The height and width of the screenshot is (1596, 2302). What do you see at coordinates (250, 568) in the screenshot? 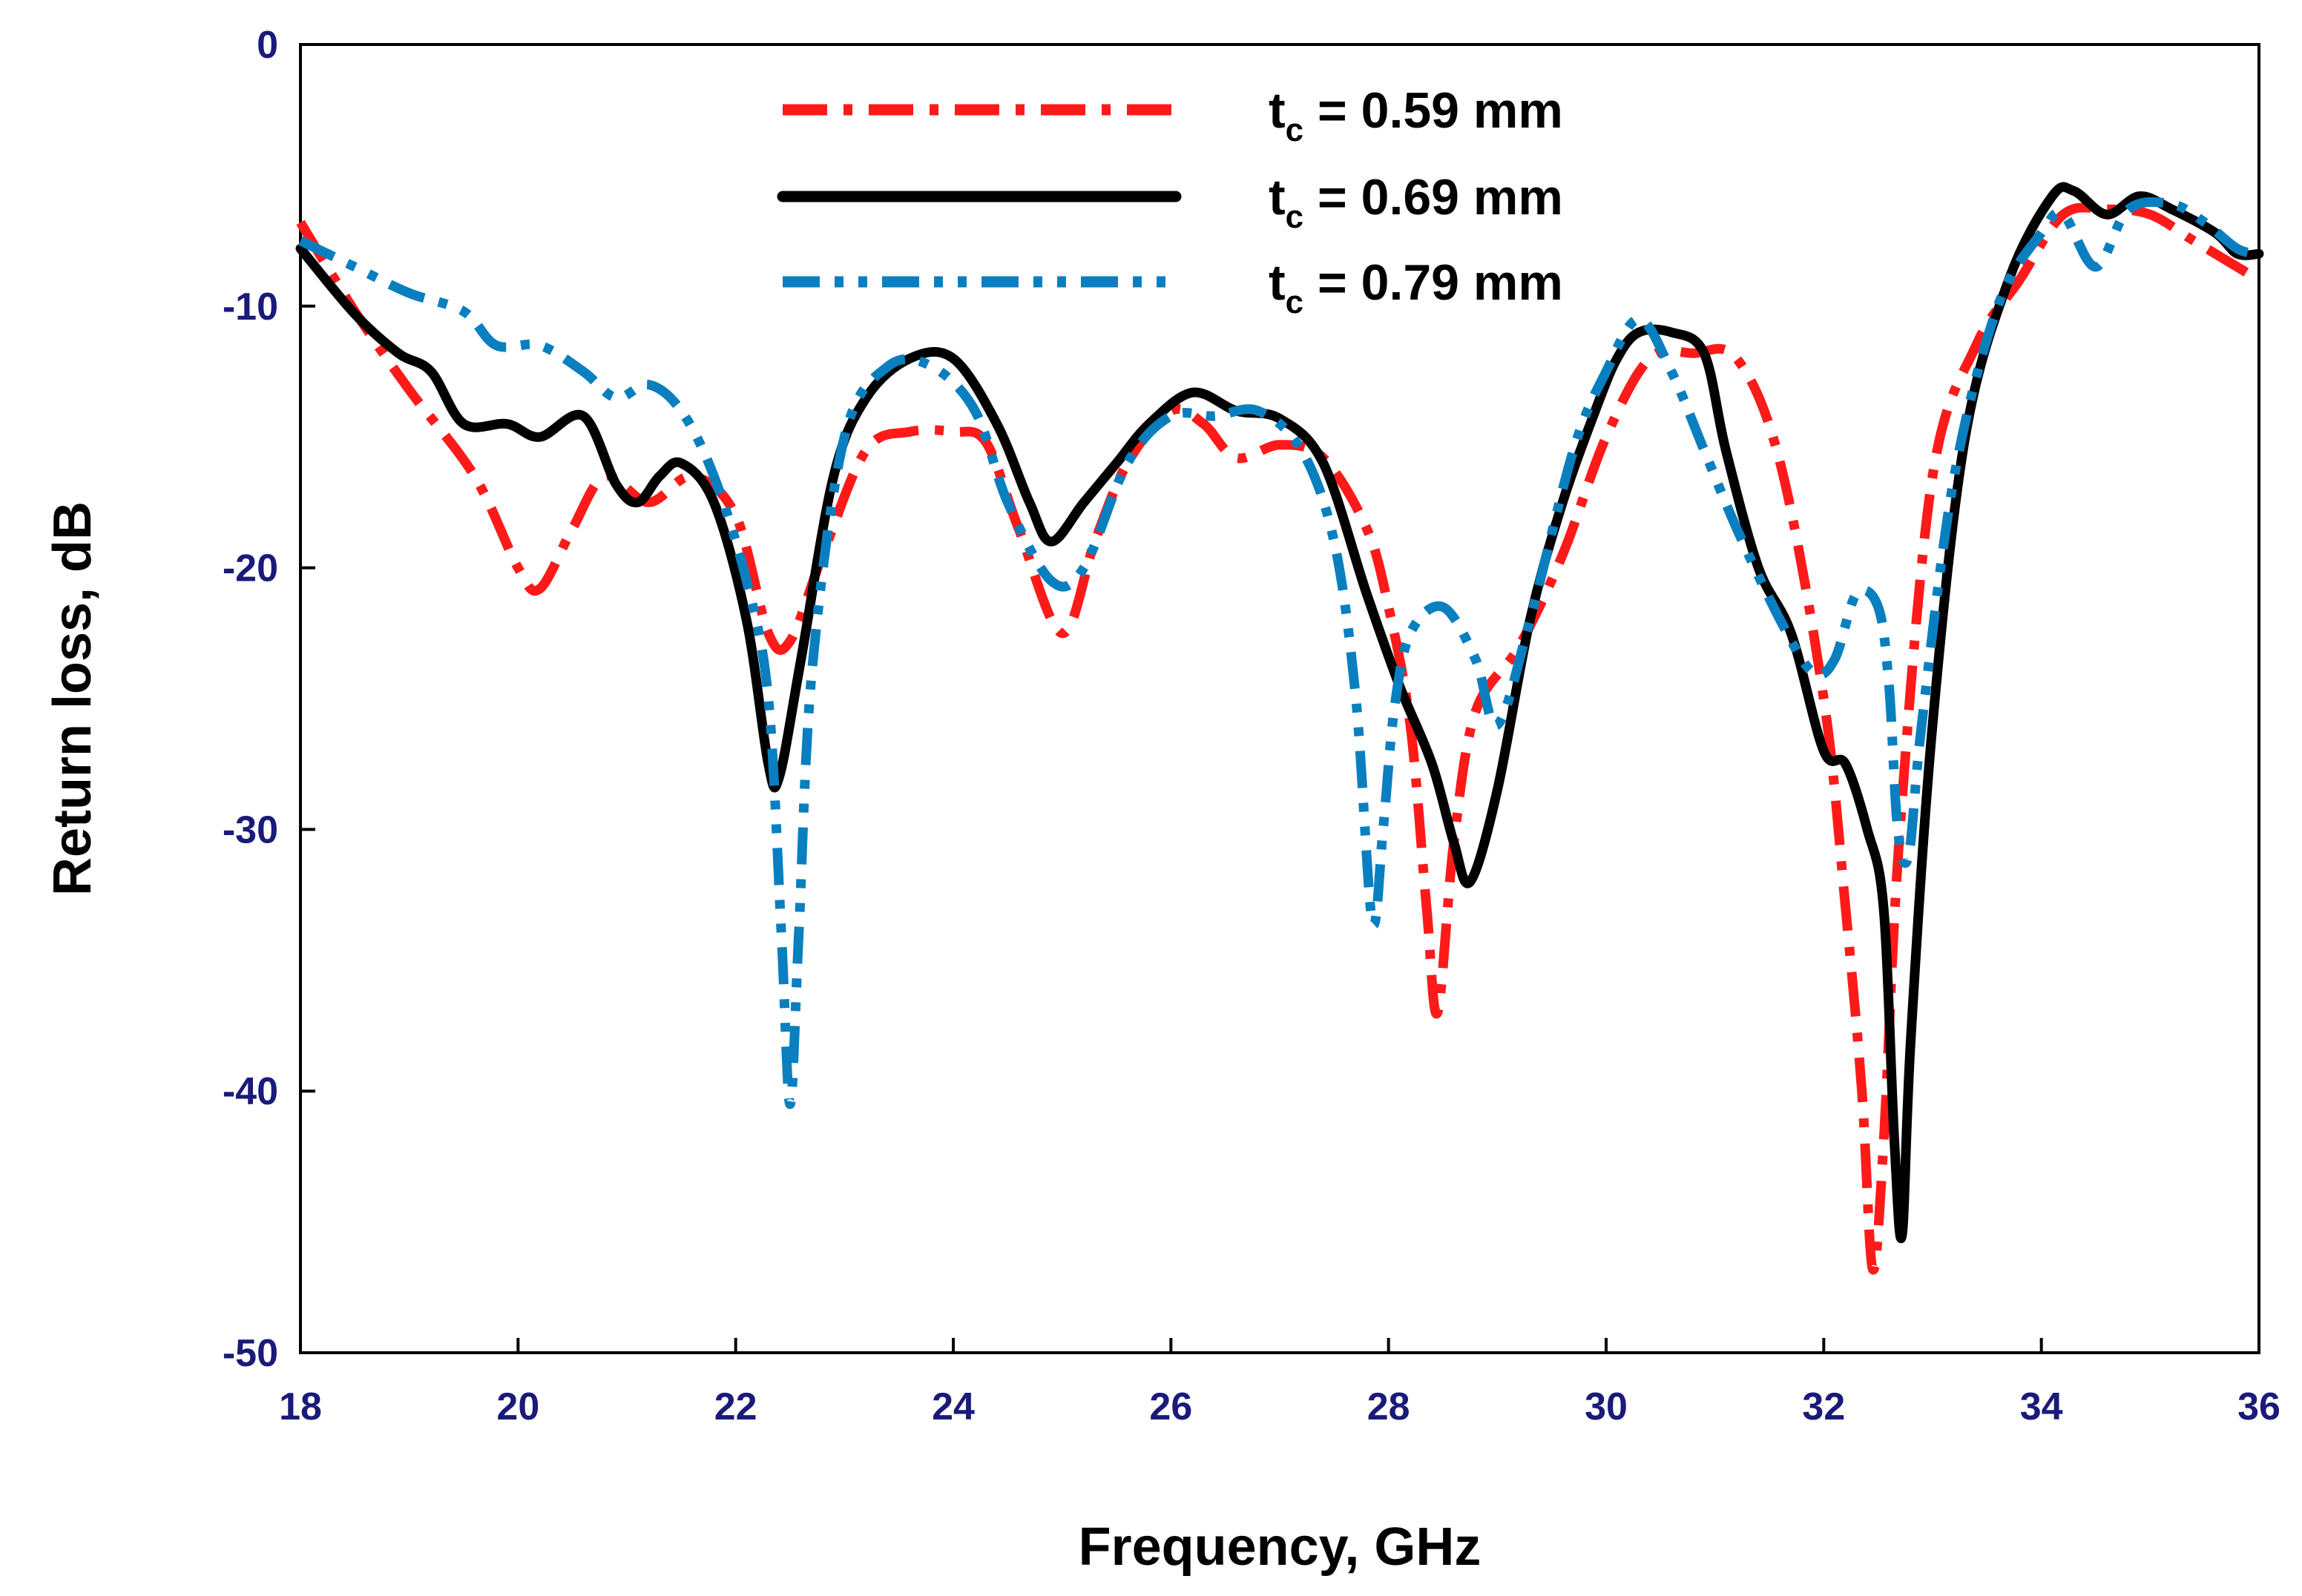
I see `y-tick-label: -20` at bounding box center [250, 568].